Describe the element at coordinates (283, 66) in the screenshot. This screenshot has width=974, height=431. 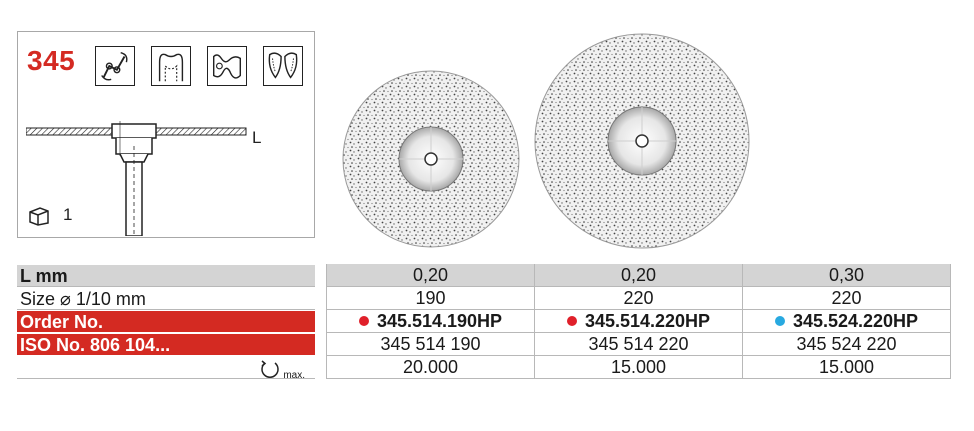
I see `denture-icon` at that location.